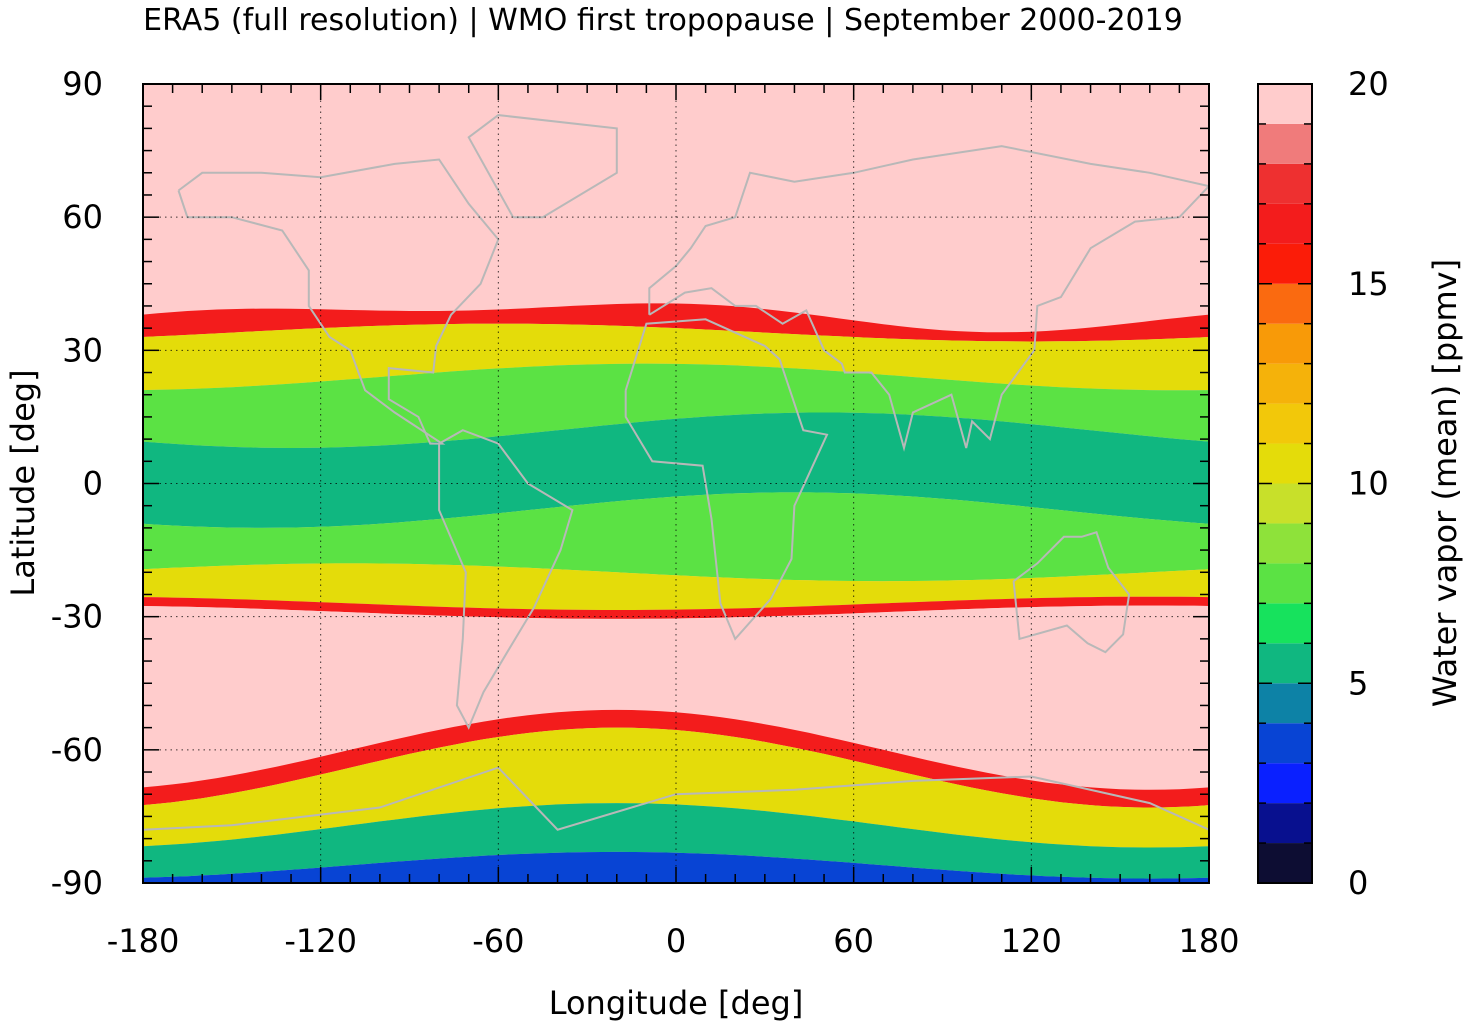 This screenshot has width=1471, height=1033. What do you see at coordinates (1368, 84) in the screenshot?
I see `colorbar-tick-label: 20` at bounding box center [1368, 84].